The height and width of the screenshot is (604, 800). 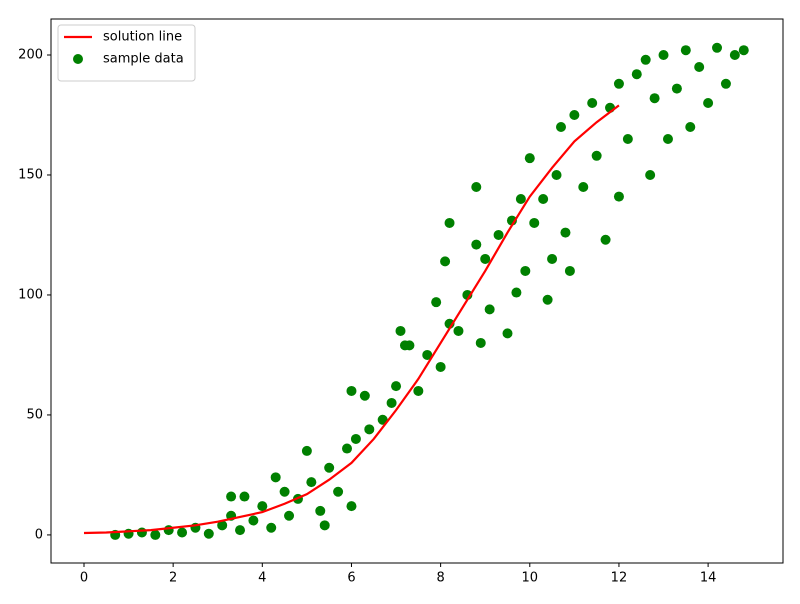 I want to click on x-tick-label: 6, so click(x=351, y=578).